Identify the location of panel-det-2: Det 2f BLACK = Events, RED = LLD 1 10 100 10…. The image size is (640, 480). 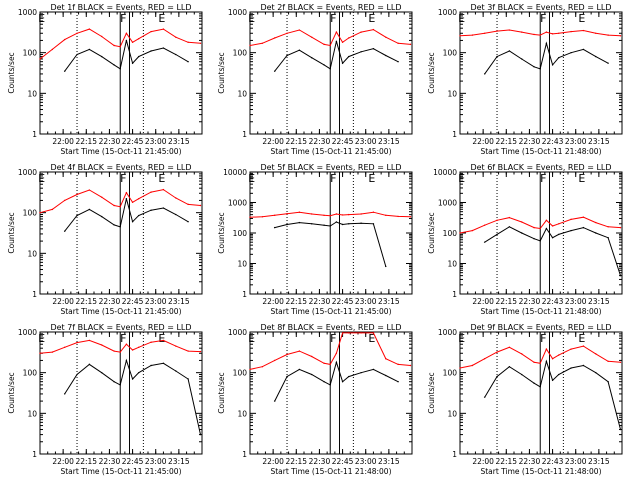
(315, 79).